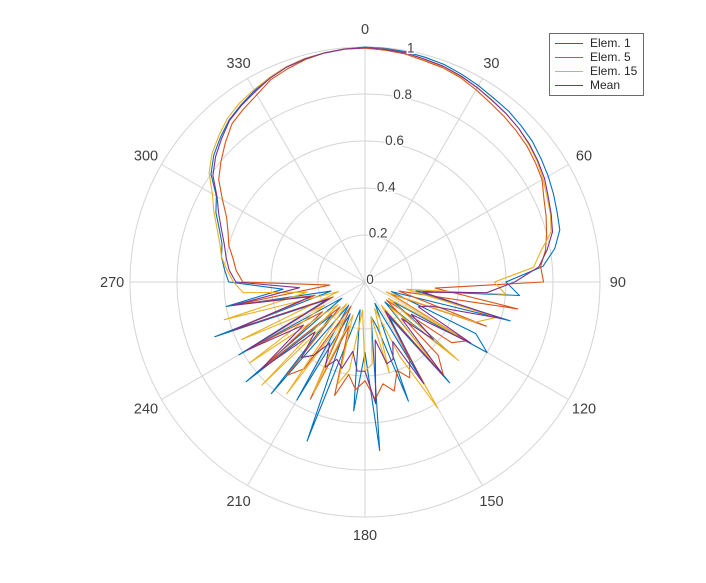  Describe the element at coordinates (365, 30) in the screenshot. I see `angle-tick-label: 0` at that location.